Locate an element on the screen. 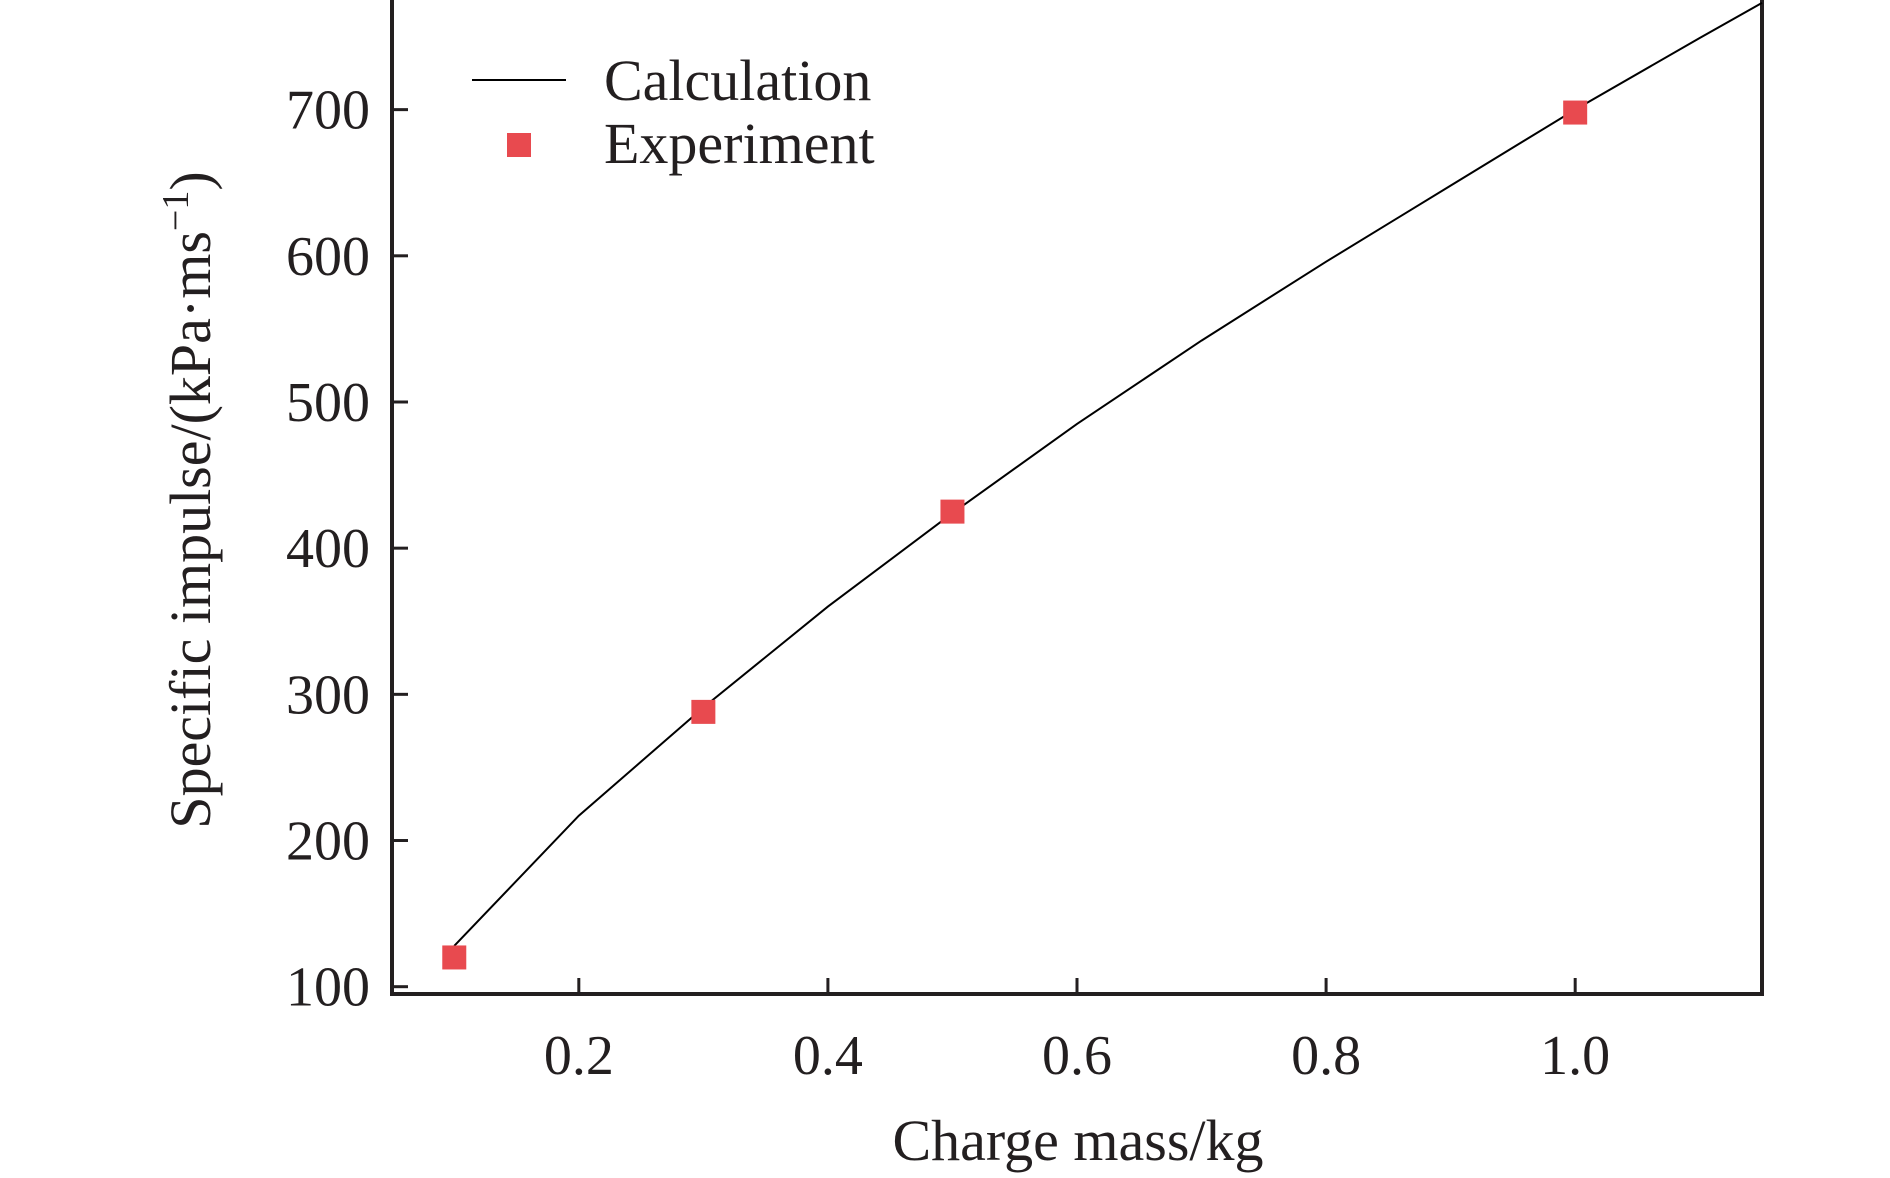 The height and width of the screenshot is (1178, 1890). y-axis-title-main: Specific impulse/(kPa·ms is located at coordinates (190, 530).